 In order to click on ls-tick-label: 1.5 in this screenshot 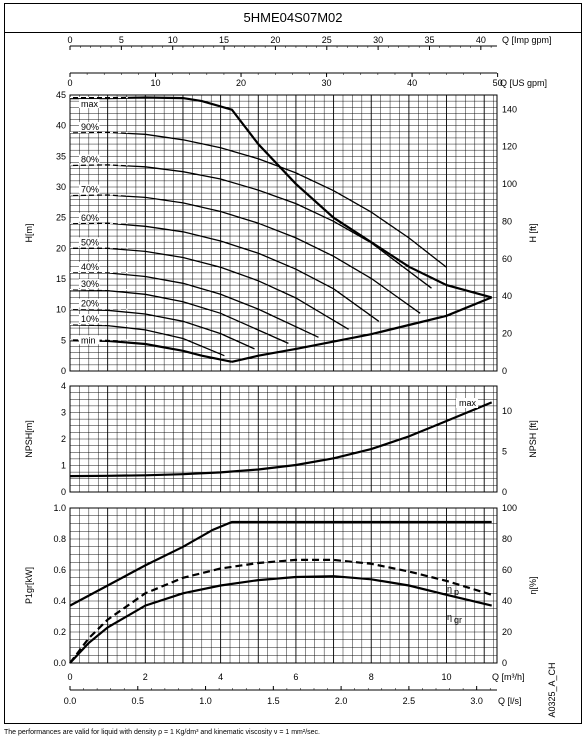, I will do `click(273, 701)`.